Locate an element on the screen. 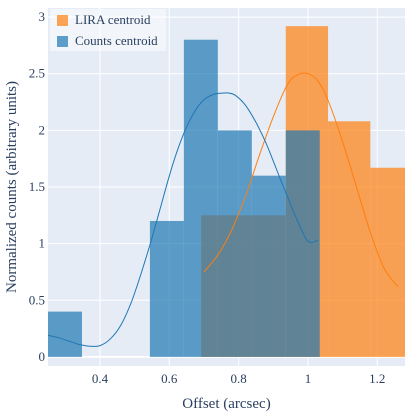  legend: LIRA centroid Counts centroid is located at coordinates (108, 30).